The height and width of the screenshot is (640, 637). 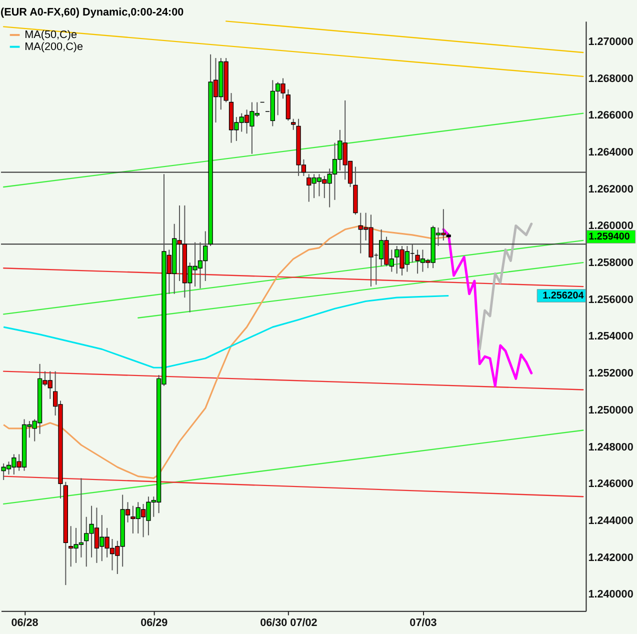 What do you see at coordinates (611, 42) in the screenshot?
I see `y-tick-label: 1.270000` at bounding box center [611, 42].